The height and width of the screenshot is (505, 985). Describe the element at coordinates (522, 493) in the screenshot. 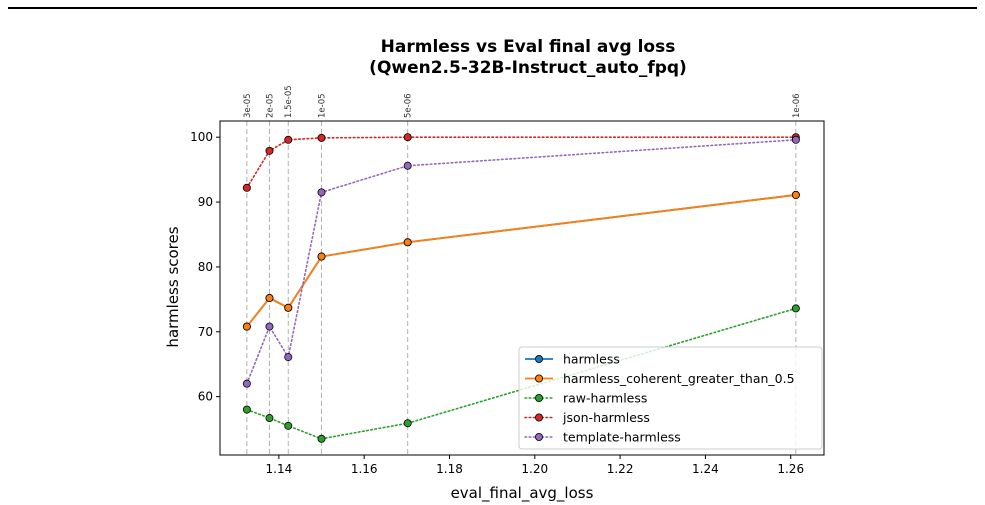

I see `x-axis-label: eval_final_avg_loss` at that location.